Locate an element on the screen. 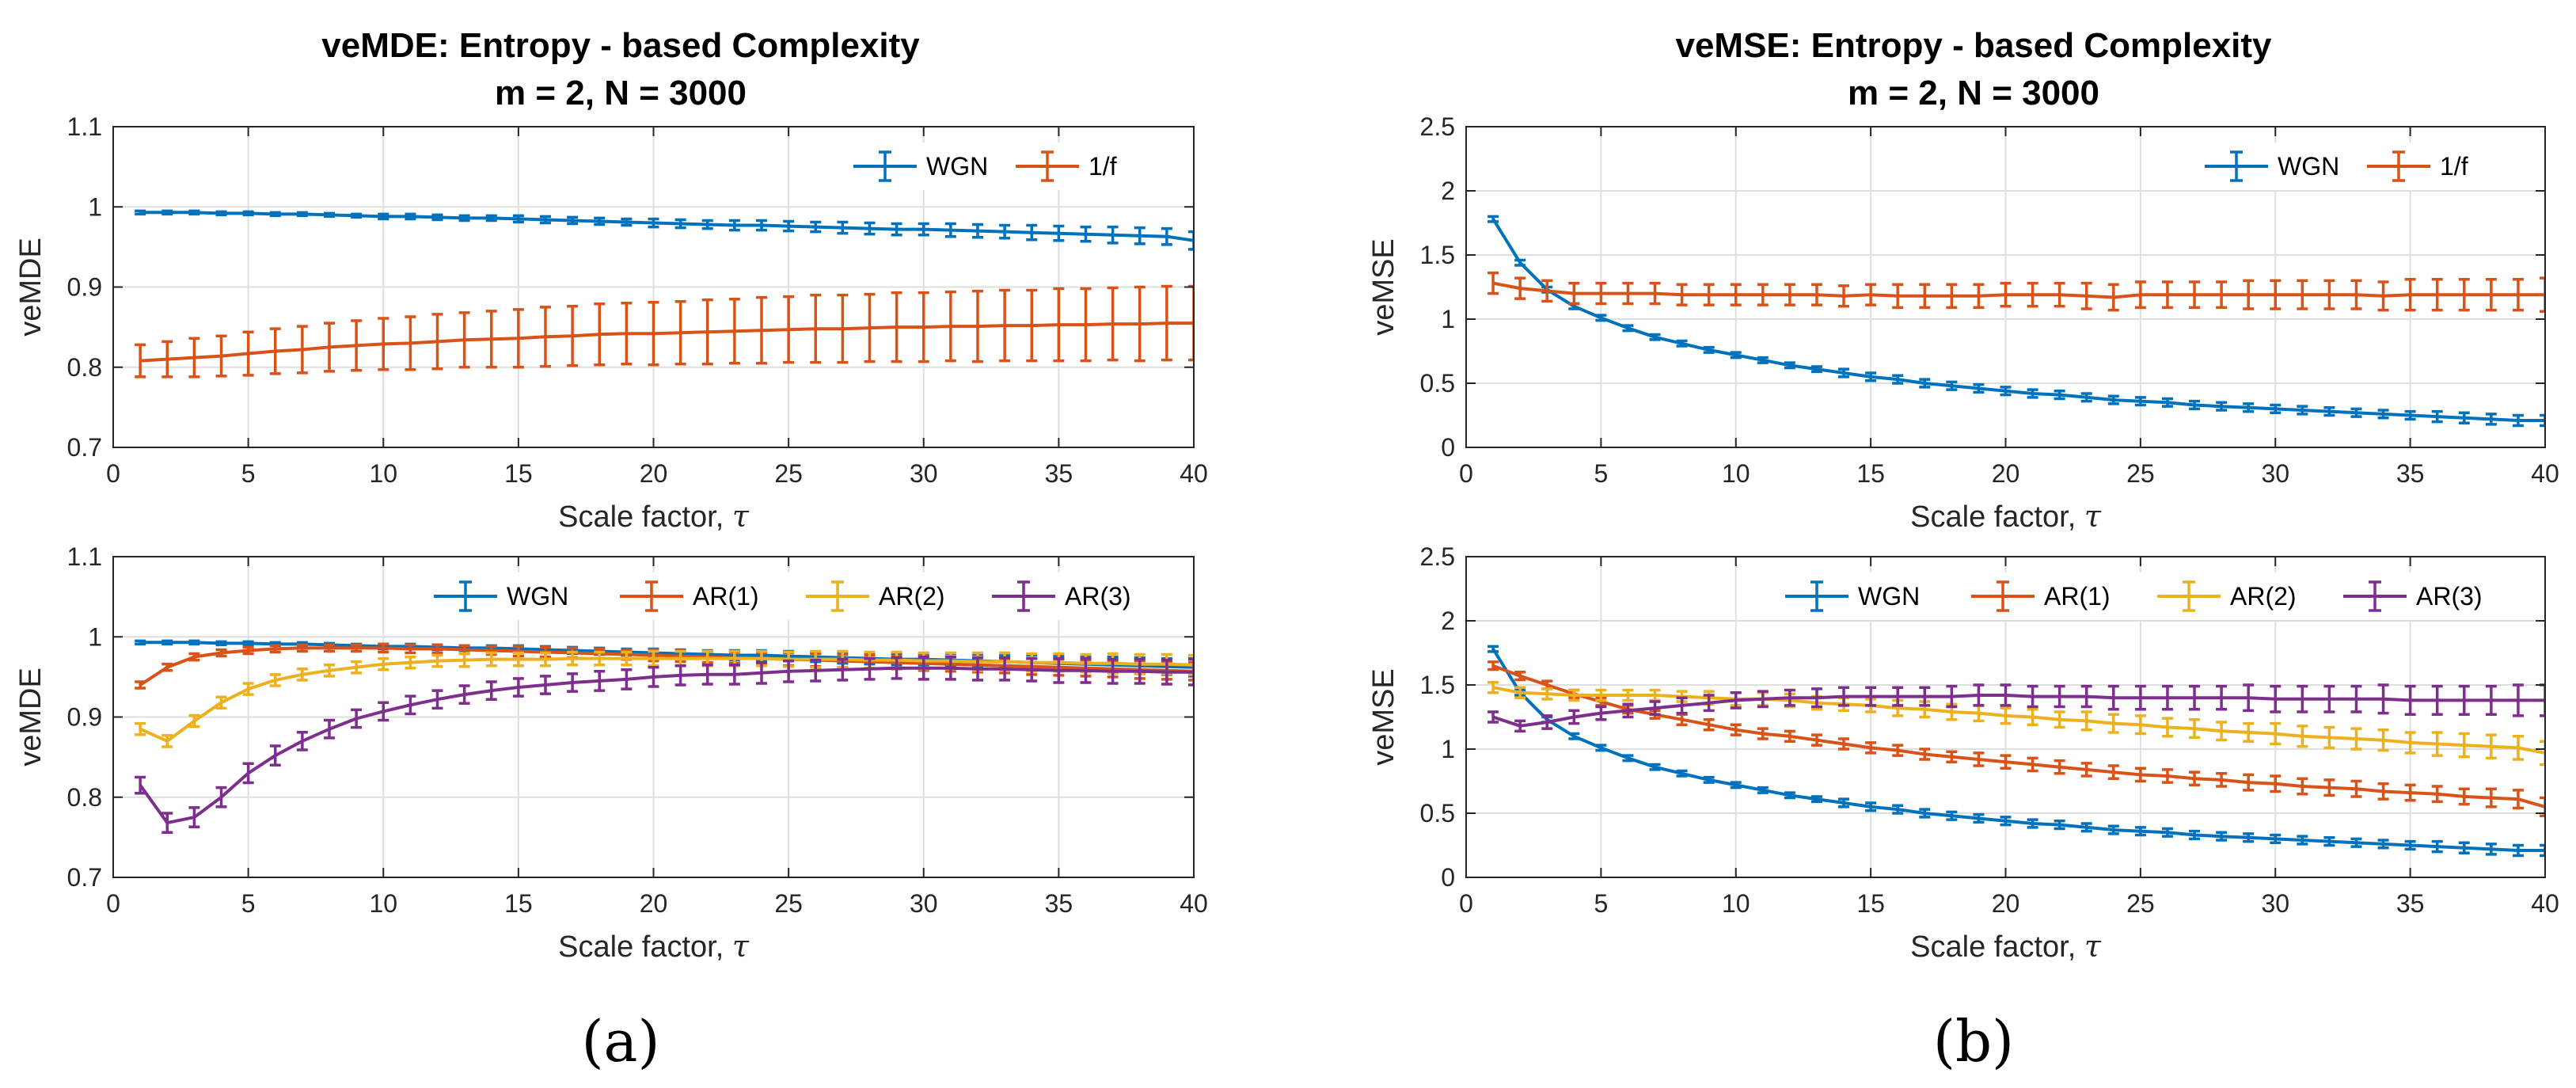  legend-label: 1/f is located at coordinates (1103, 166).